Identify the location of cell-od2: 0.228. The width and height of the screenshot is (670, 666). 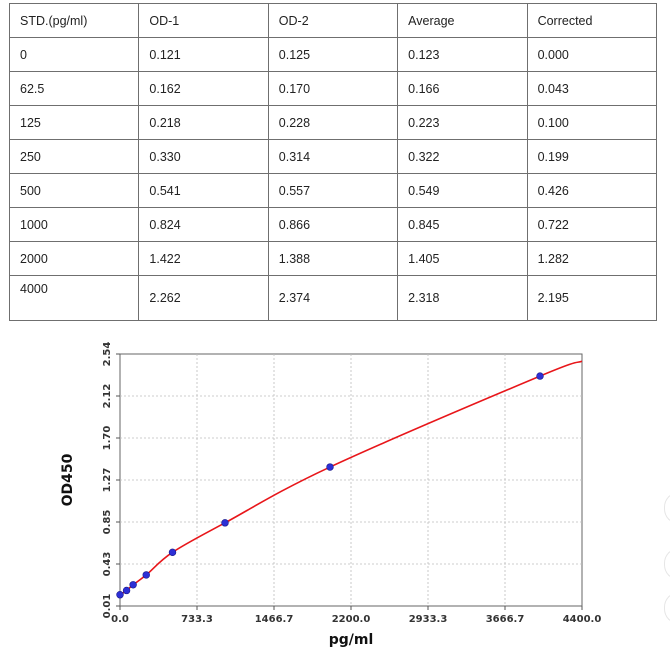
(333, 122).